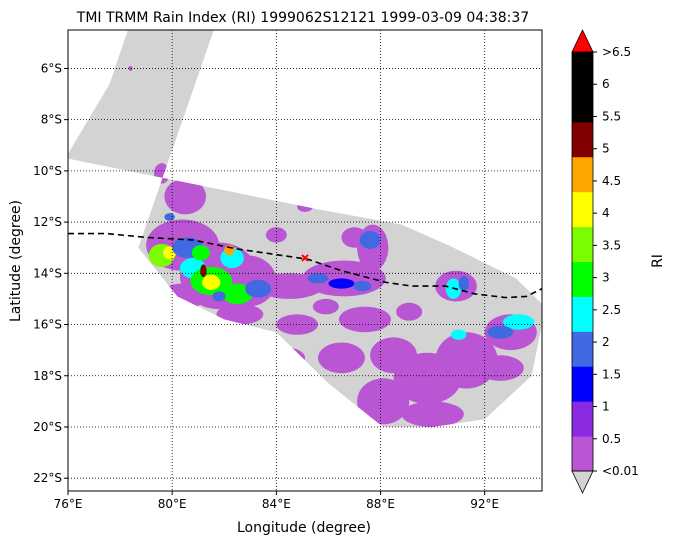 This screenshot has width=675, height=545. What do you see at coordinates (47, 478) in the screenshot?
I see `y-tick-label: 22°S` at bounding box center [47, 478].